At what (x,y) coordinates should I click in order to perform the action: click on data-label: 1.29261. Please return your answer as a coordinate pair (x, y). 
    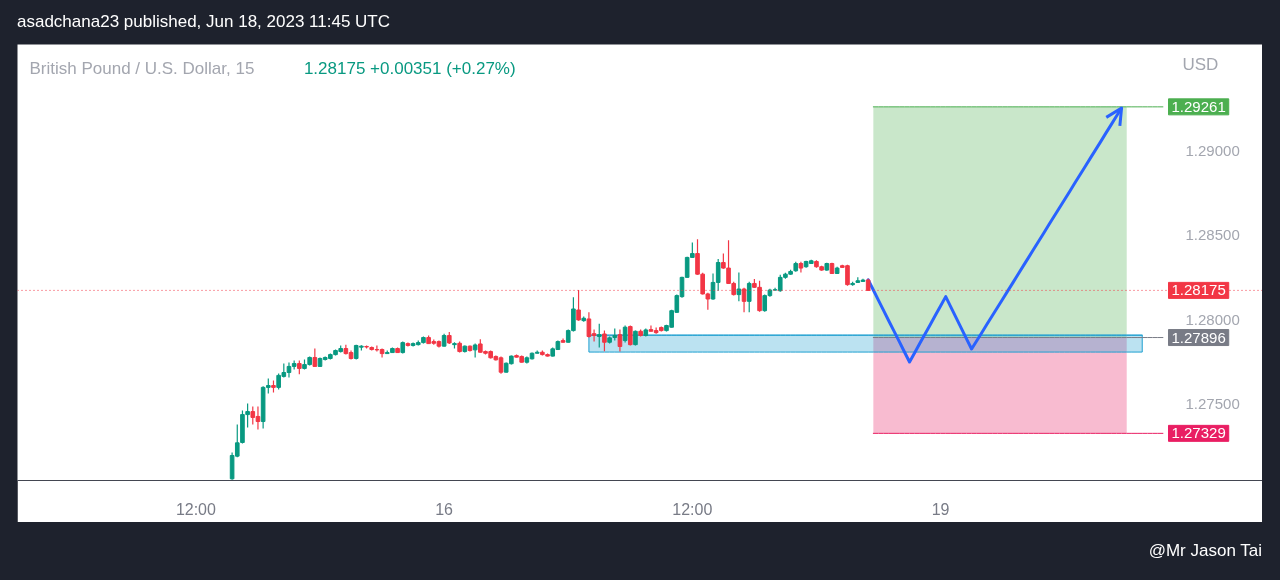
    Looking at the image, I should click on (1198, 106).